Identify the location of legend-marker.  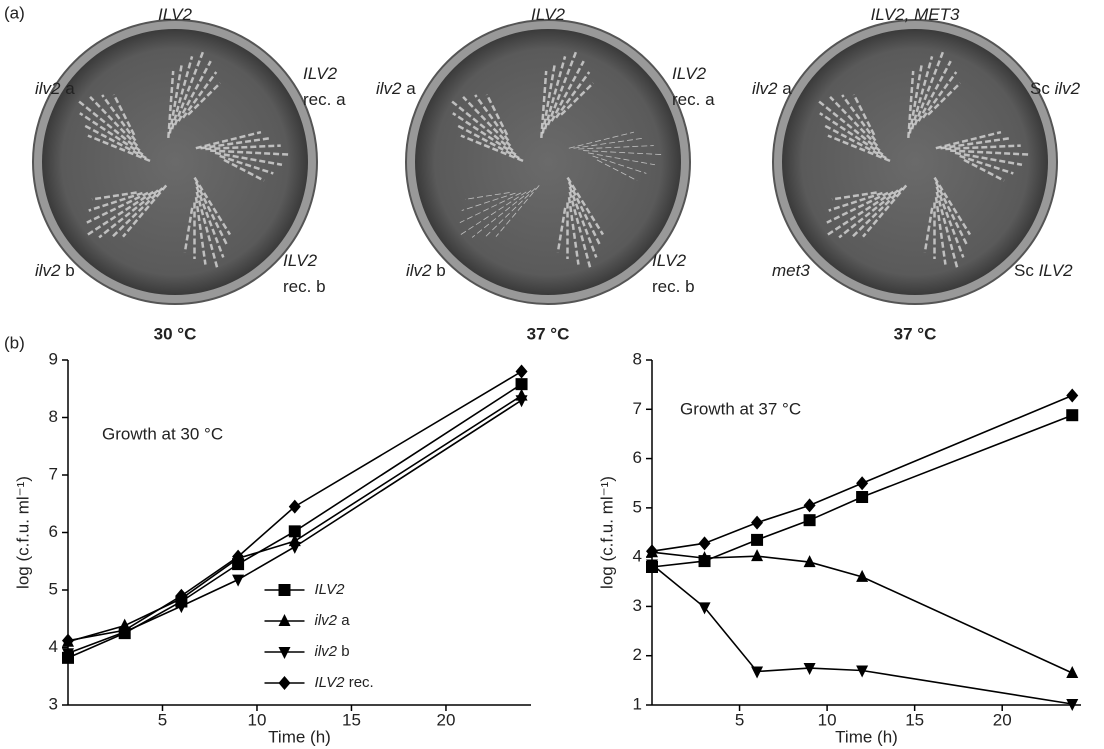
(284, 683).